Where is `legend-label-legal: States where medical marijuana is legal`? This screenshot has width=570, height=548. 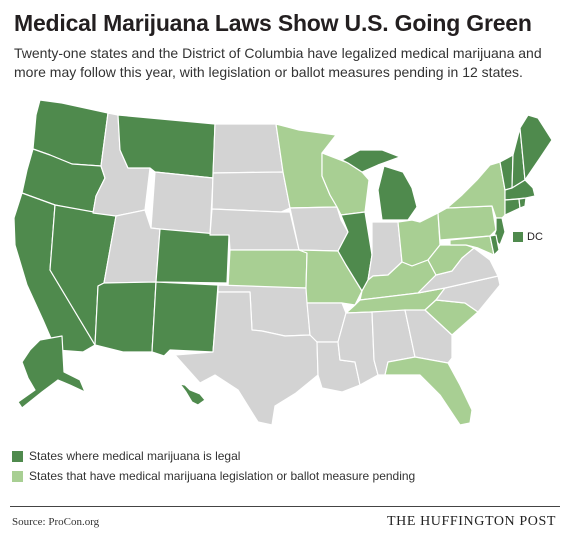
legend-label-legal: States where medical marijuana is legal is located at coordinates (135, 456).